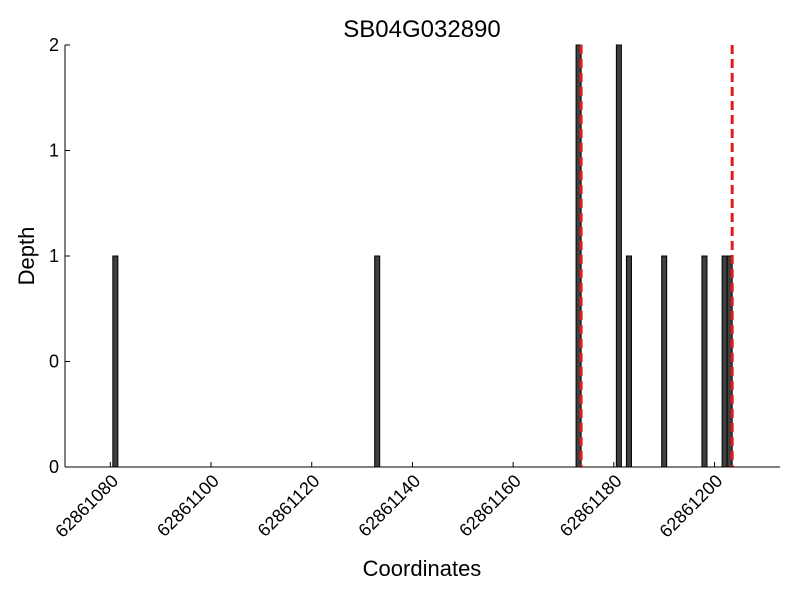  What do you see at coordinates (421, 29) in the screenshot?
I see `chart-title: SB04G032890` at bounding box center [421, 29].